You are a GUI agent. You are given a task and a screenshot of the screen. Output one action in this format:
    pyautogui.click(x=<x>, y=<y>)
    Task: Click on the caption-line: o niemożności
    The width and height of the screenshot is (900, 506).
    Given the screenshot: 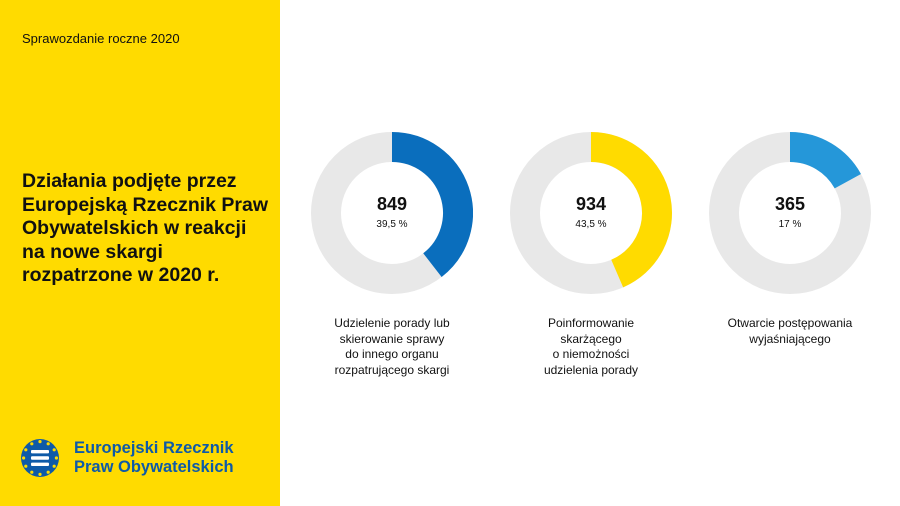 What is the action you would take?
    pyautogui.click(x=591, y=354)
    